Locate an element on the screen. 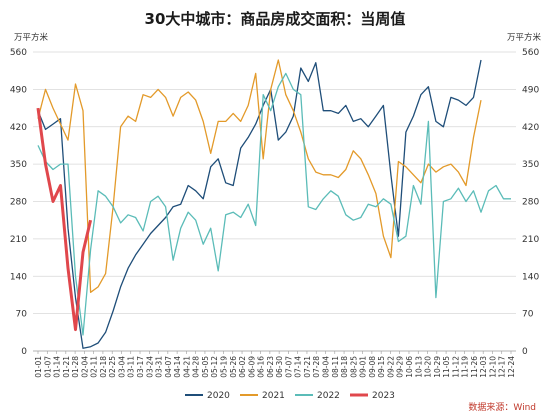 This screenshot has width=550, height=417. x-tick-label: 01-21 is located at coordinates (66, 367).